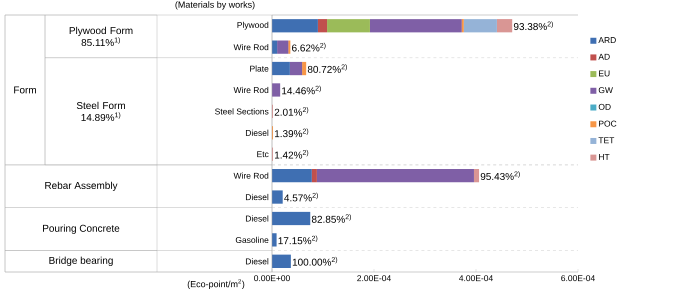 The height and width of the screenshot is (305, 683). I want to click on legend-label: TET, so click(606, 140).